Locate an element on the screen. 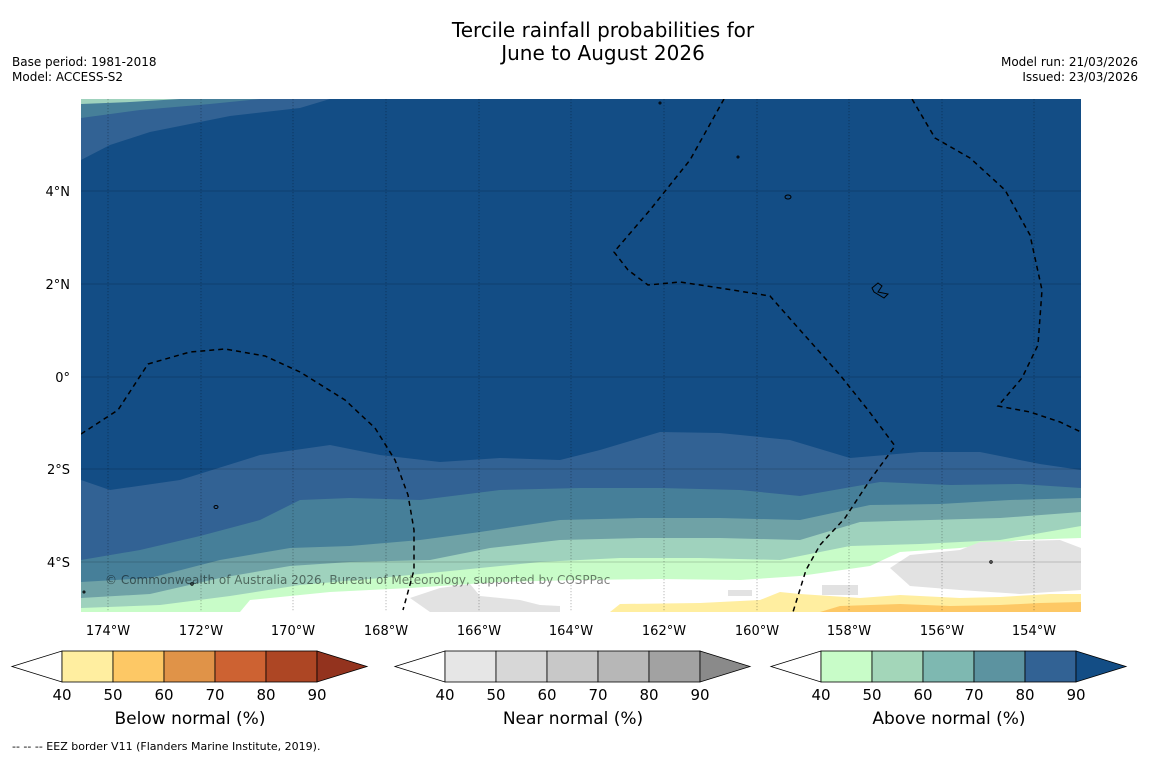 This screenshot has width=1150, height=758. title-line-1: Tercile rainfall probabilities for is located at coordinates (603, 30).